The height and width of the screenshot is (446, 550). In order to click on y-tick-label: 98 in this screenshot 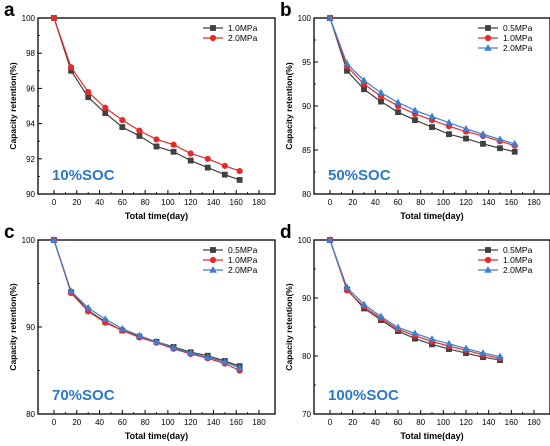, I will do `click(30, 53)`.